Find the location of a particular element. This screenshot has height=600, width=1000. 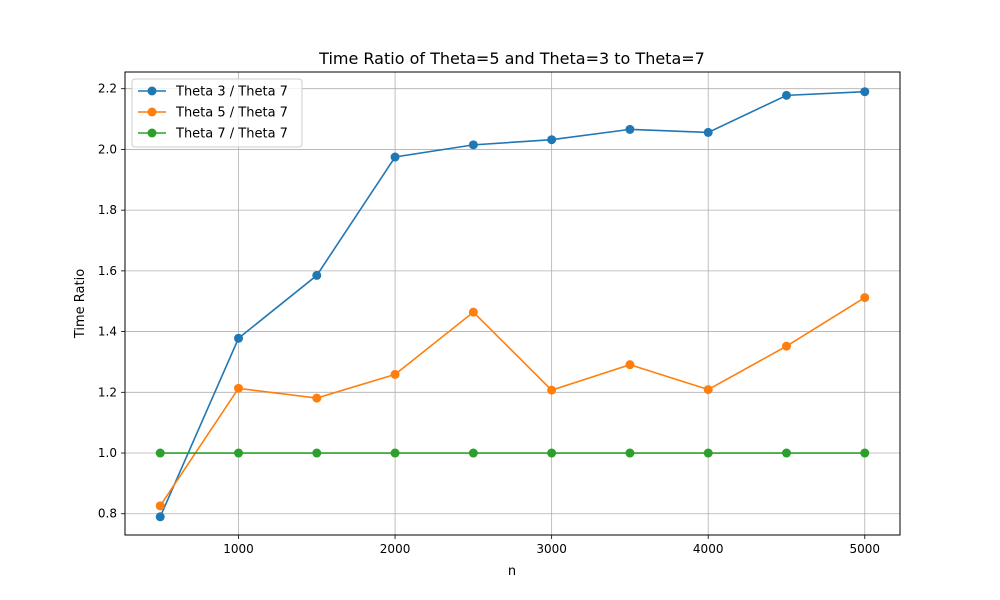

x-tick-label: 3000 is located at coordinates (551, 549).